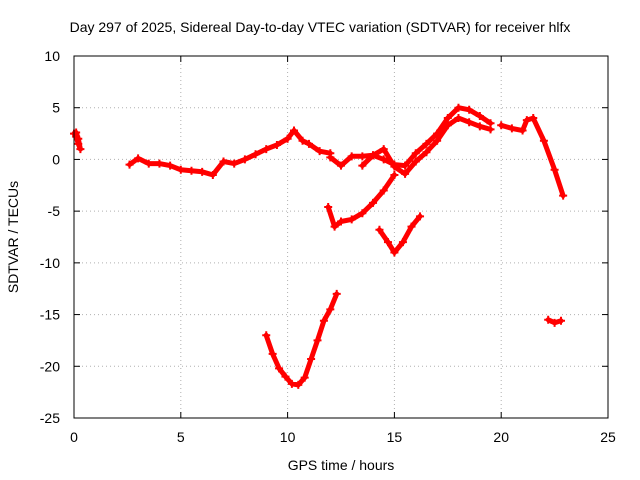 This screenshot has height=480, width=640. Describe the element at coordinates (341, 465) in the screenshot. I see `x-axis-label: GPS time / hours` at that location.